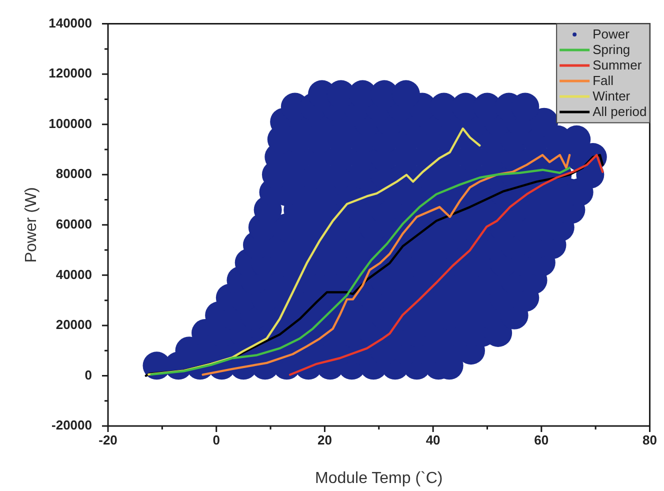 Image resolution: width=664 pixels, height=491 pixels. I want to click on y-tick-label: -20000, so click(72, 425).